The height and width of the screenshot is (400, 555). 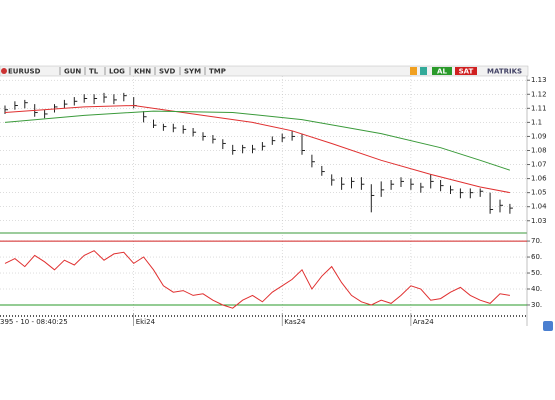 I want to click on sell-bg, so click(x=466, y=71).